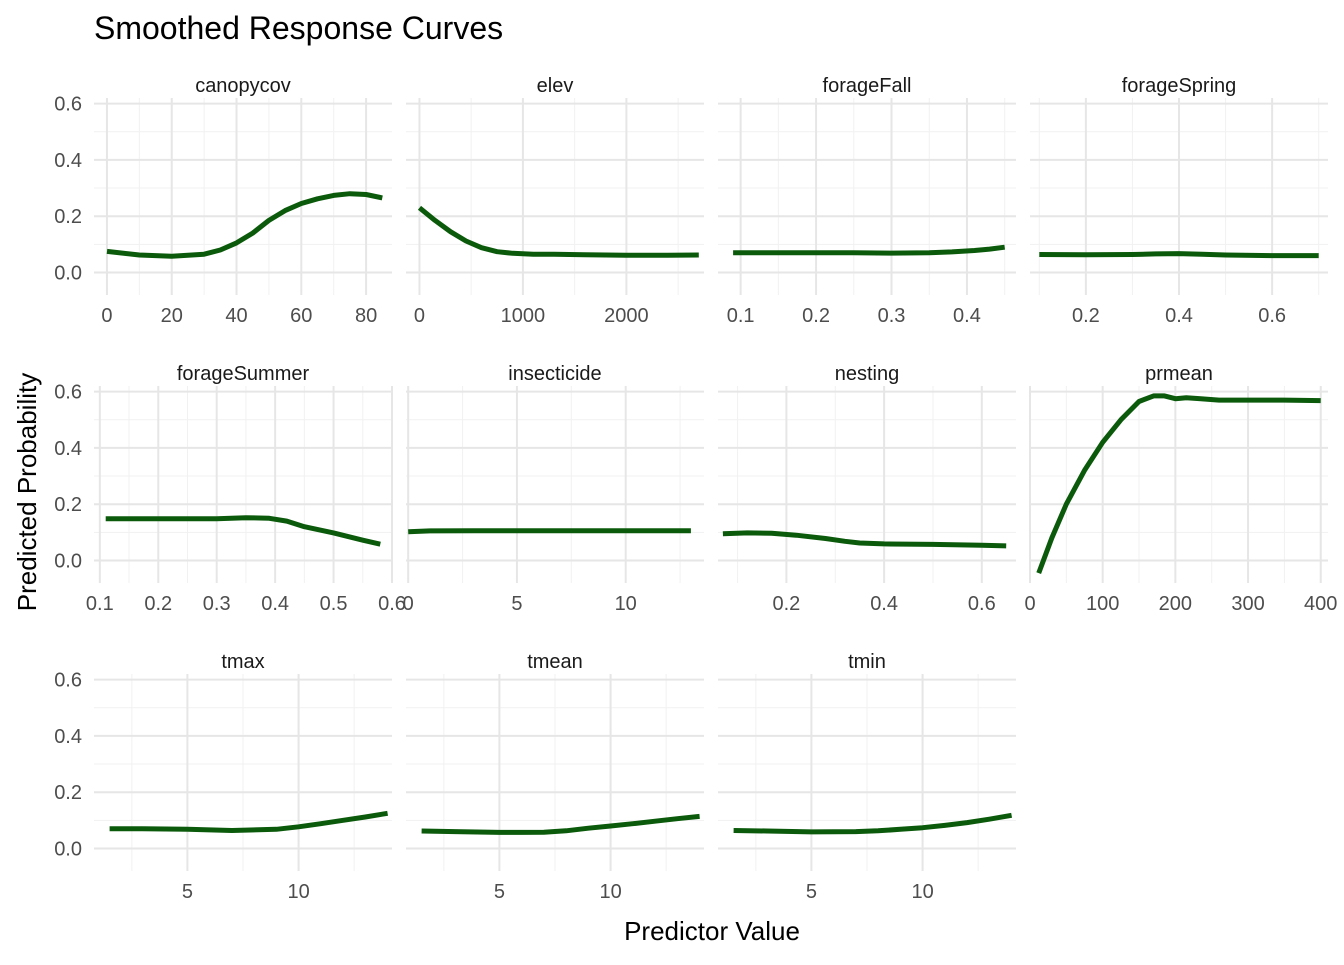  What do you see at coordinates (172, 316) in the screenshot?
I see `x-tick-label: 20` at bounding box center [172, 316].